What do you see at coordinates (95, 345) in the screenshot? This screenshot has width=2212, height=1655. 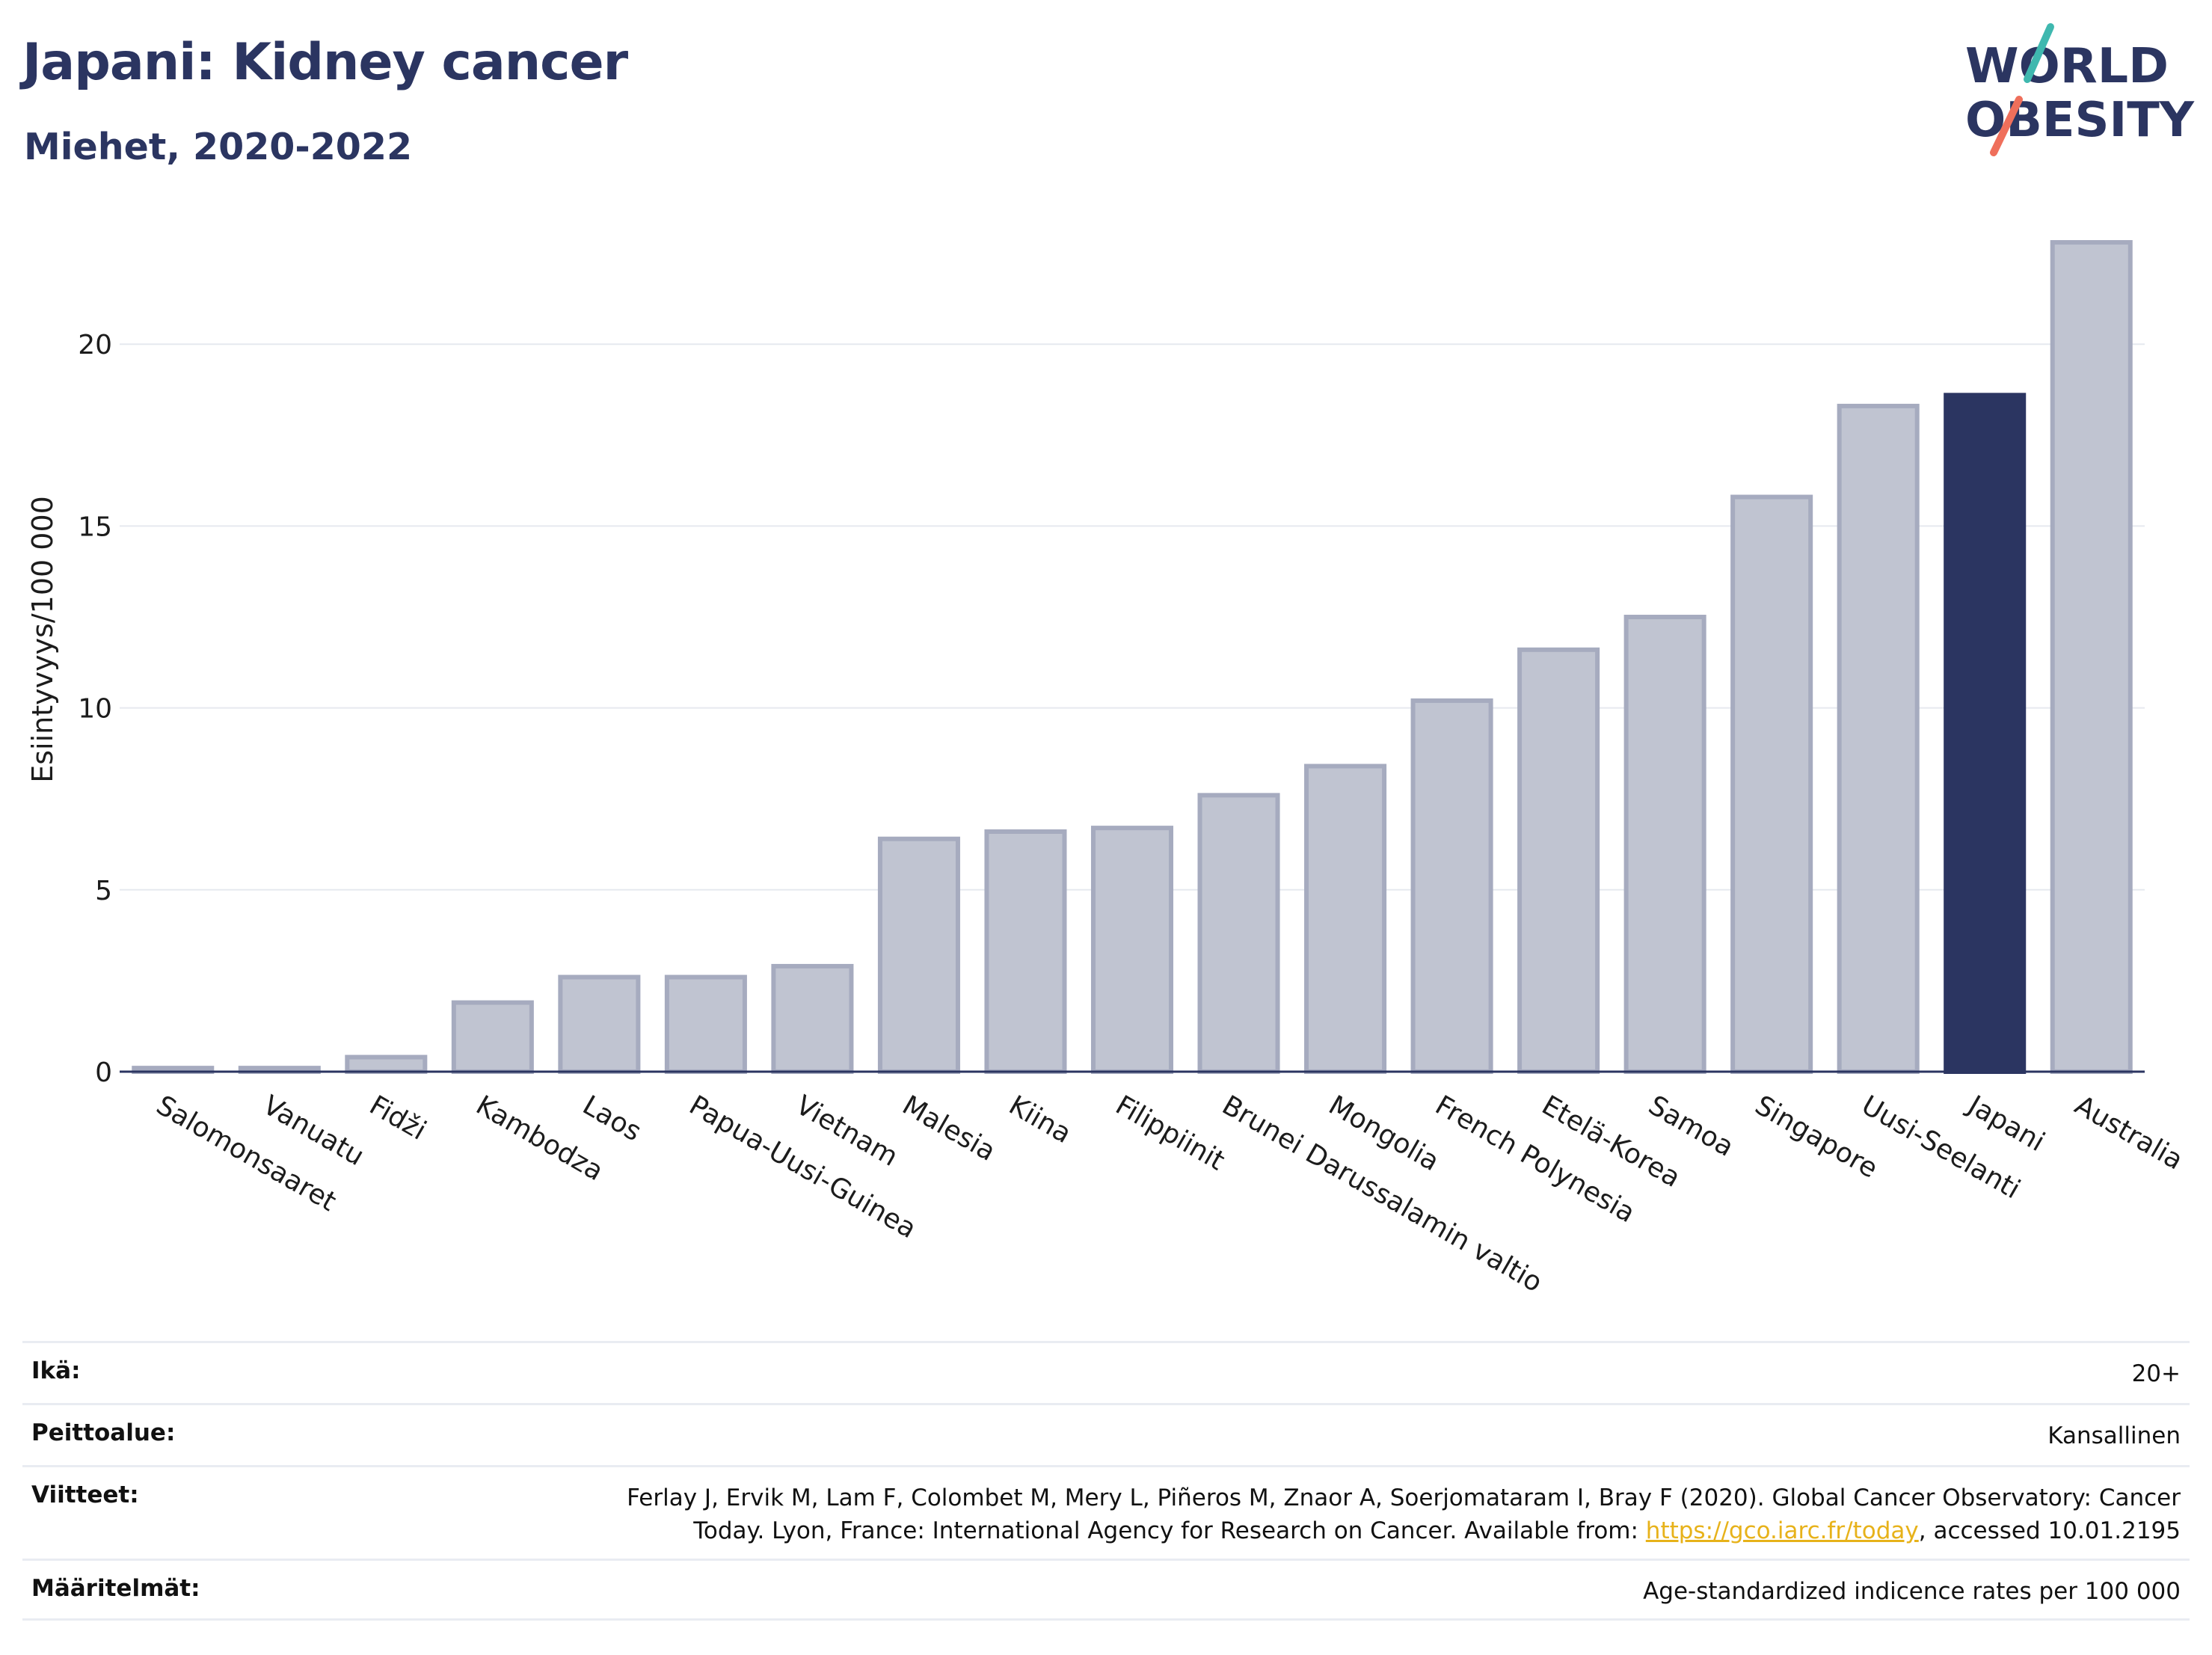 I see `y-tick-label: 20` at bounding box center [95, 345].